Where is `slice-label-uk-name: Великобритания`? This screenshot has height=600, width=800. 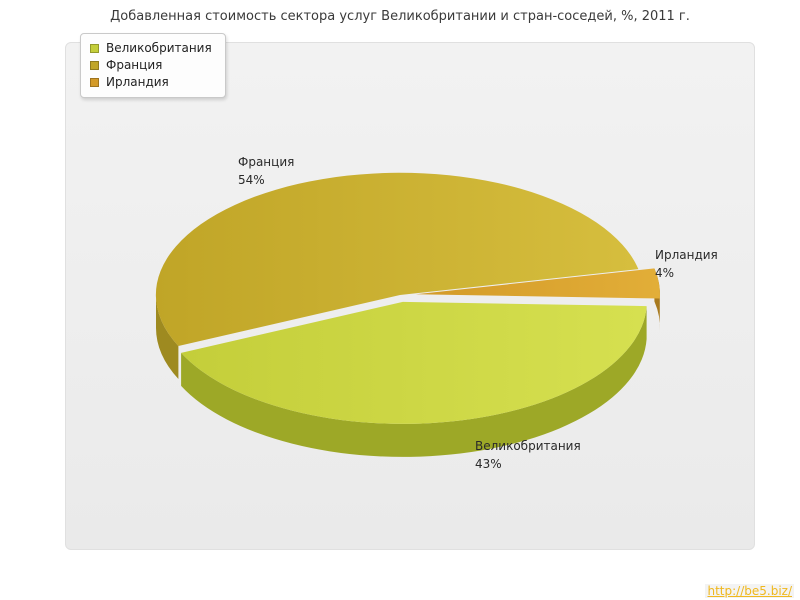 slice-label-uk-name: Великобритания is located at coordinates (528, 446).